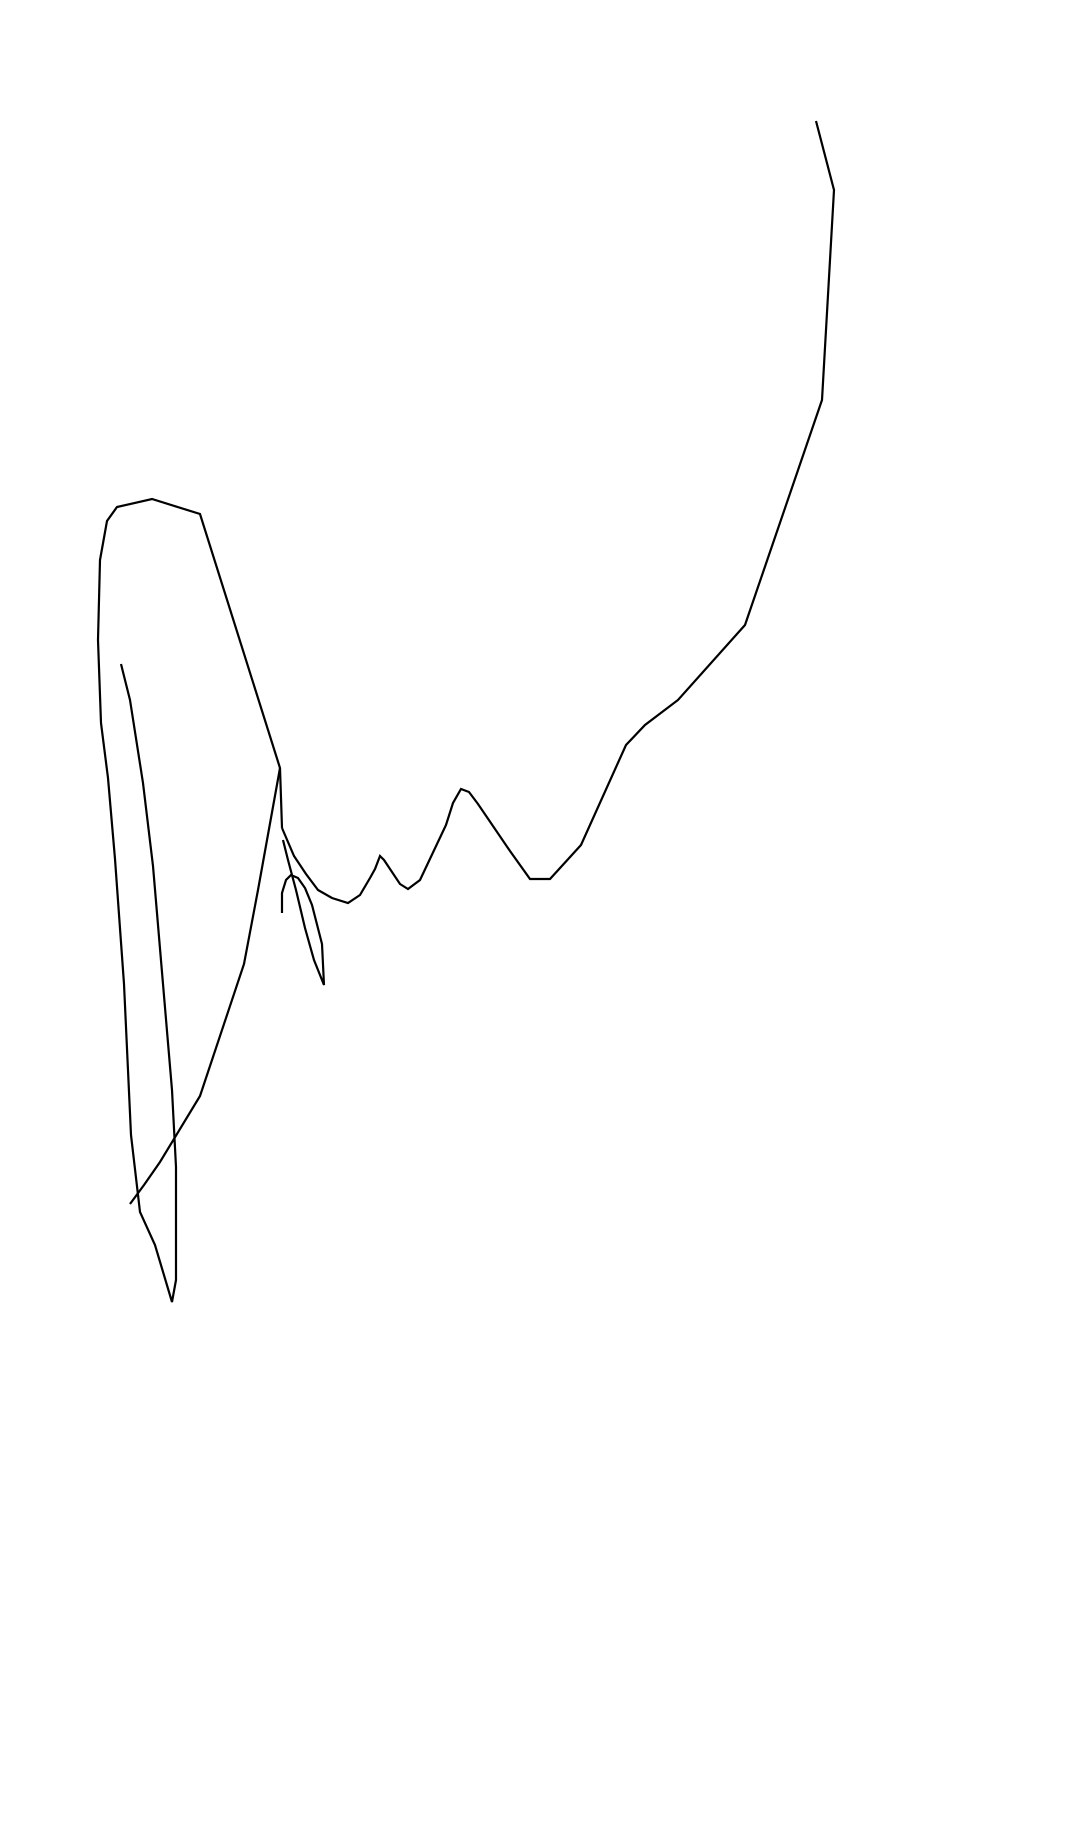 This screenshot has height=1845, width=1080. Describe the element at coordinates (205, 986) in the screenshot. I see `signature-cross-stroke` at that location.